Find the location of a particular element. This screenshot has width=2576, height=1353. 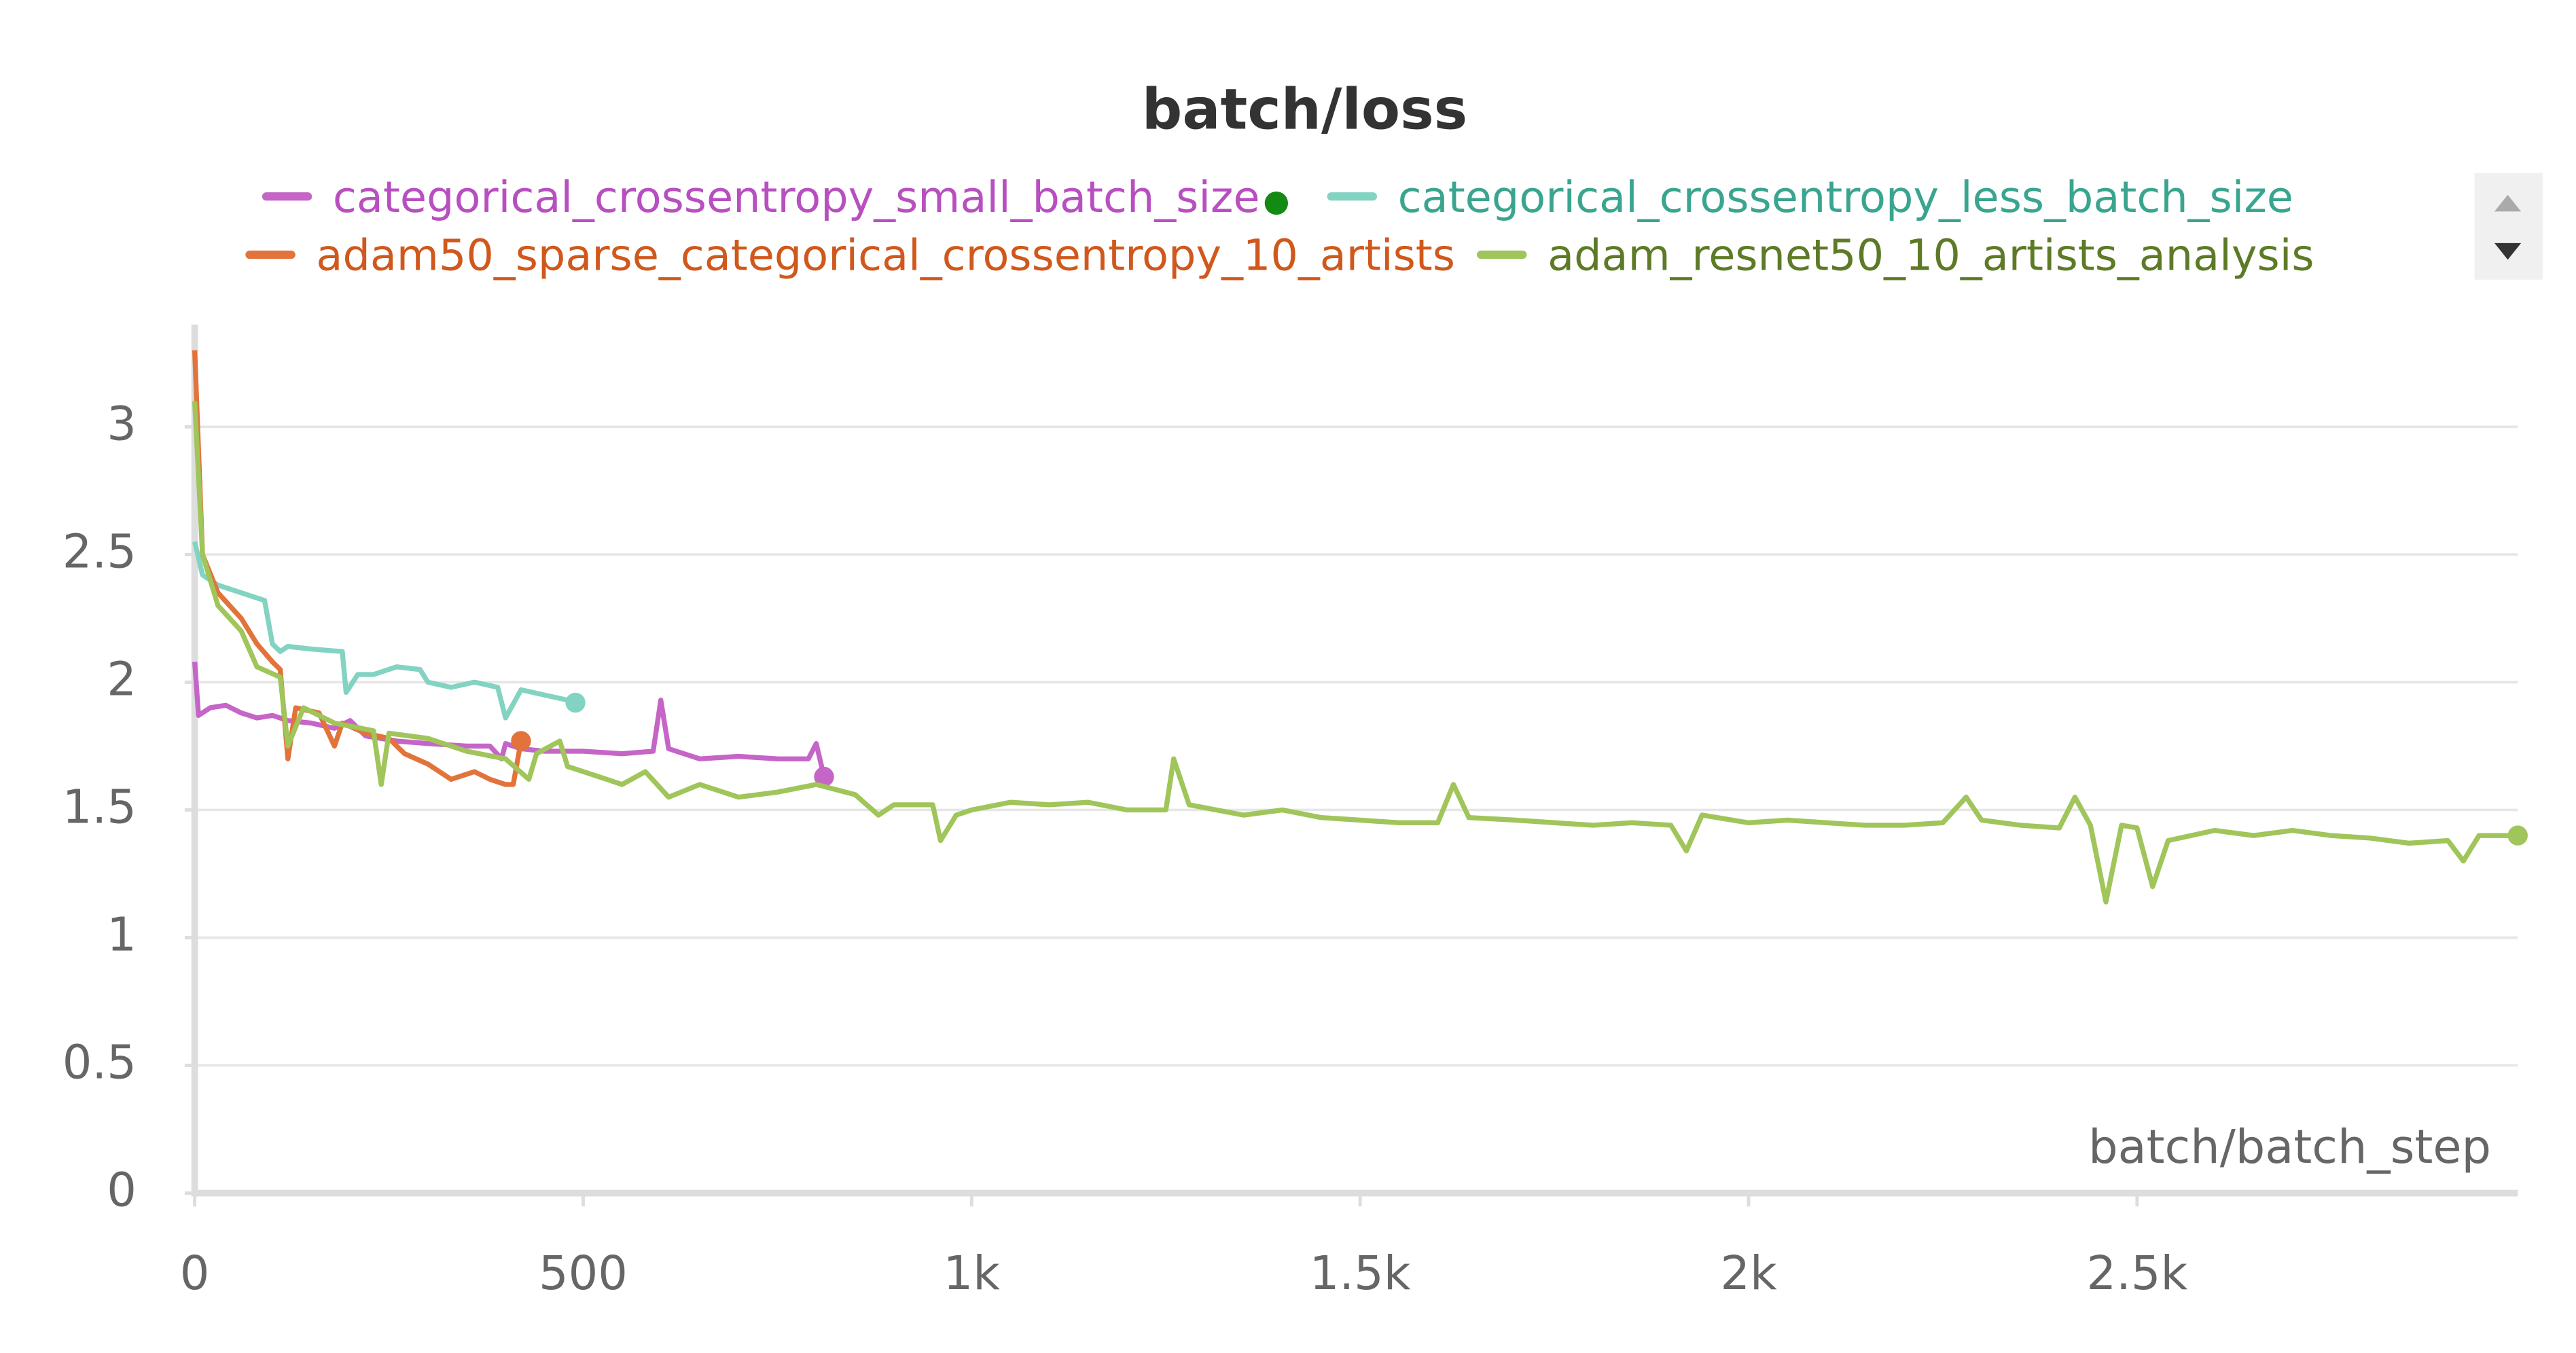

x-tick-label: 1.5k is located at coordinates (1361, 1273).